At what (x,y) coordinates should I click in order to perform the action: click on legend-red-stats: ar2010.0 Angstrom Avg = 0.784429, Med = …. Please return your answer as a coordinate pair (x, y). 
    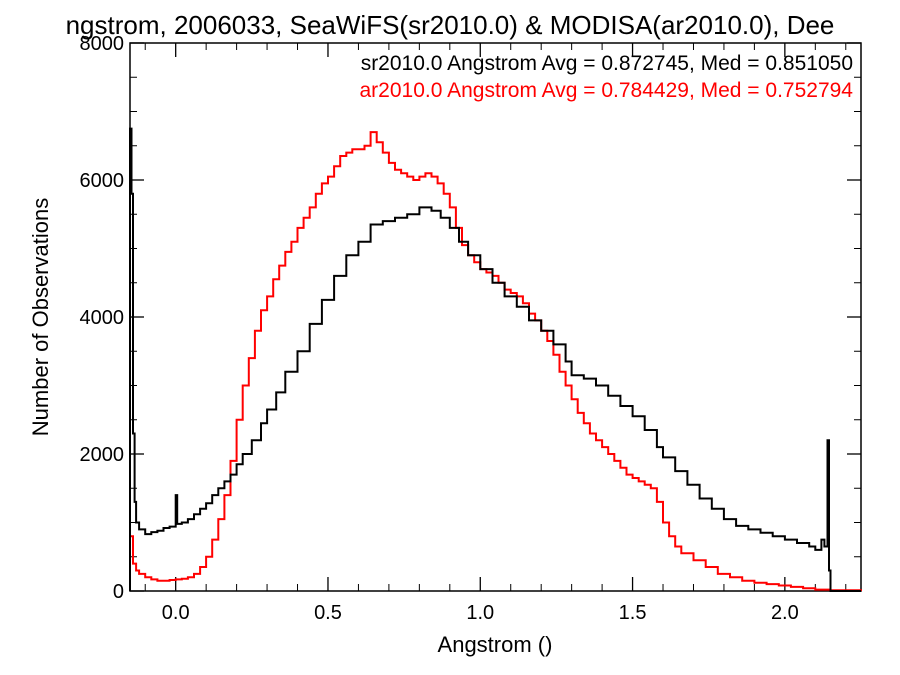
    Looking at the image, I should click on (607, 90).